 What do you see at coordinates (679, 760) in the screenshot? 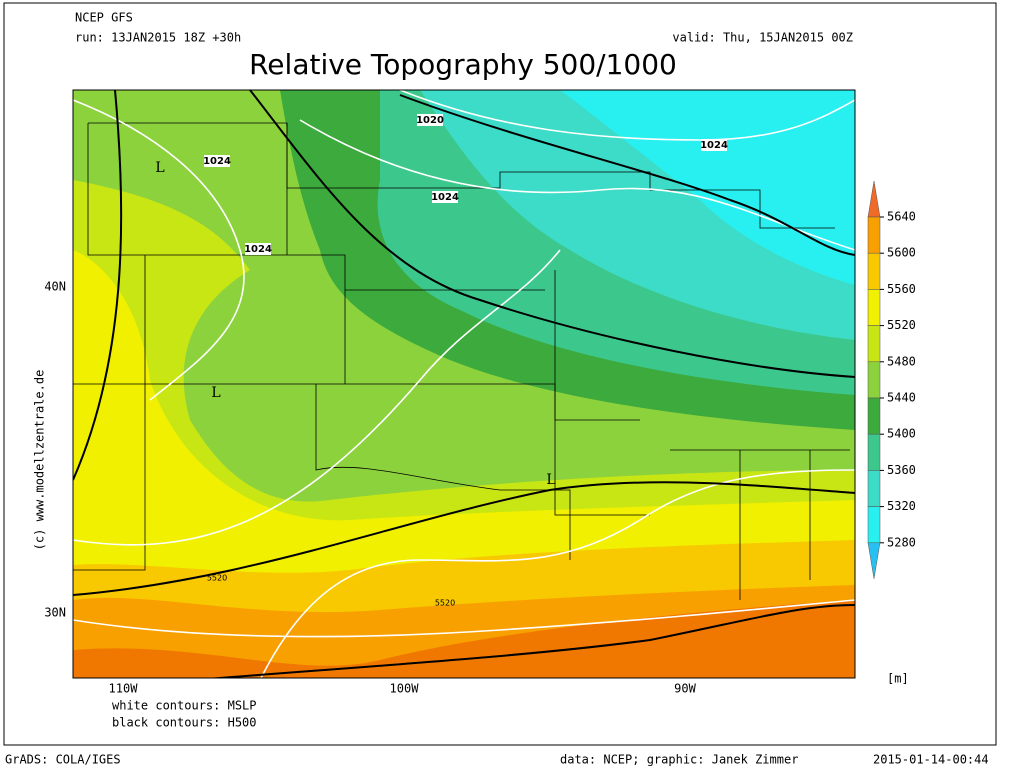
I see `footer-credits: data: NCEP; graphic: Janek Zimmer` at bounding box center [679, 760].